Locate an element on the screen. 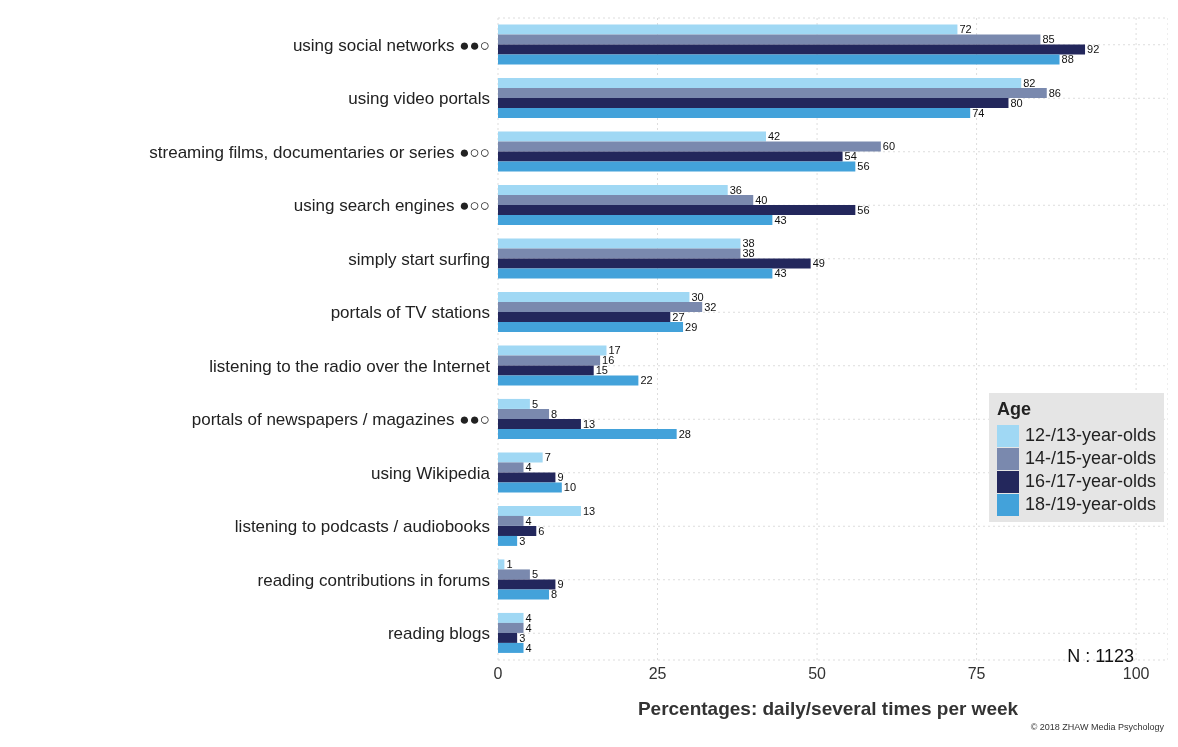  y-tick-label: listening to the radio over the Internet is located at coordinates (350, 366).